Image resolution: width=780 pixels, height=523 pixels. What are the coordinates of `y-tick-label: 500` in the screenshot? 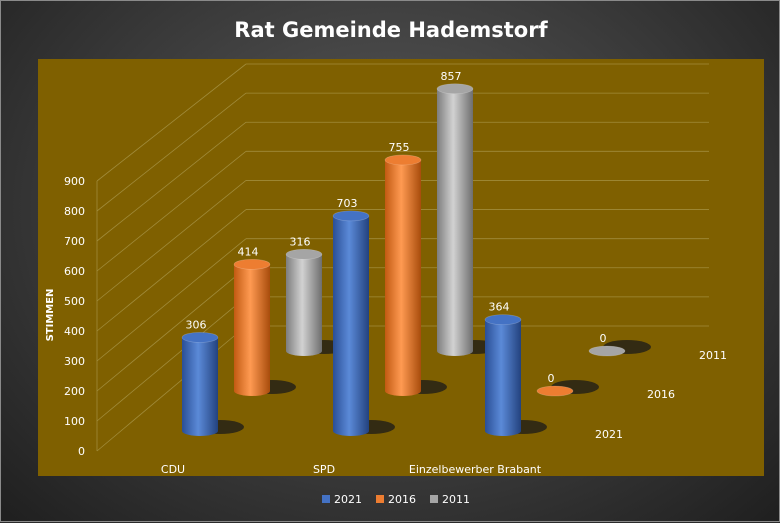 It's located at (74, 301).